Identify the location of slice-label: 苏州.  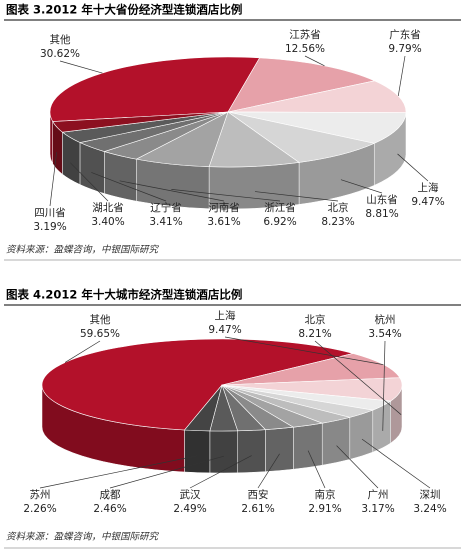
(40, 494).